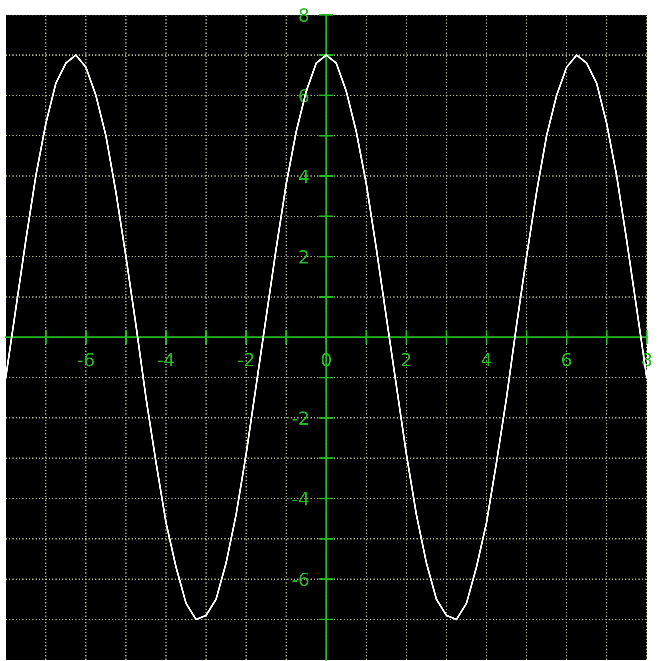  I want to click on x-tick-label: -6, so click(86, 360).